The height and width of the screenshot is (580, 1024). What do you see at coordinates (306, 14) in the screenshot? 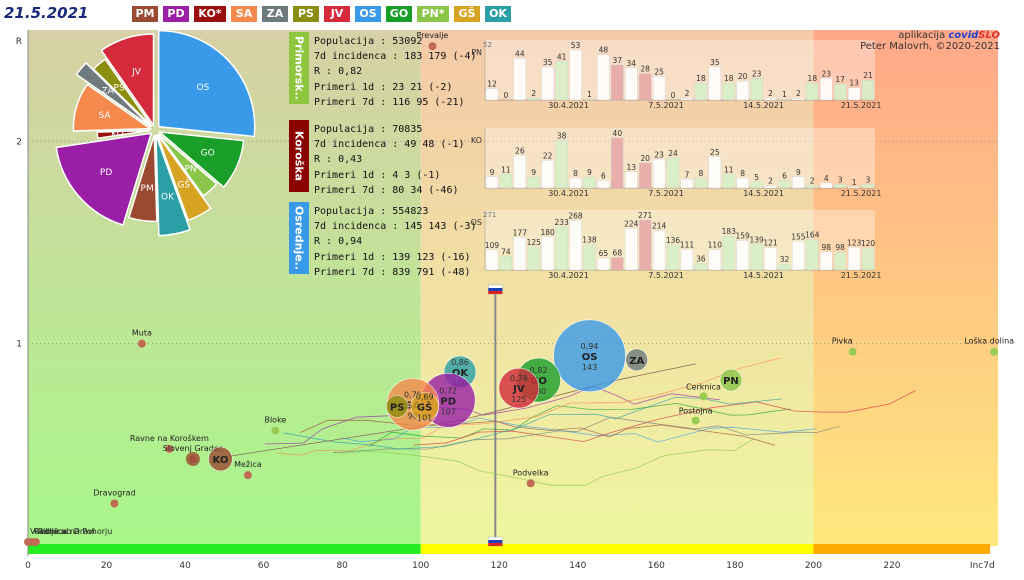
I see `region-button-ps: PS` at bounding box center [306, 14].